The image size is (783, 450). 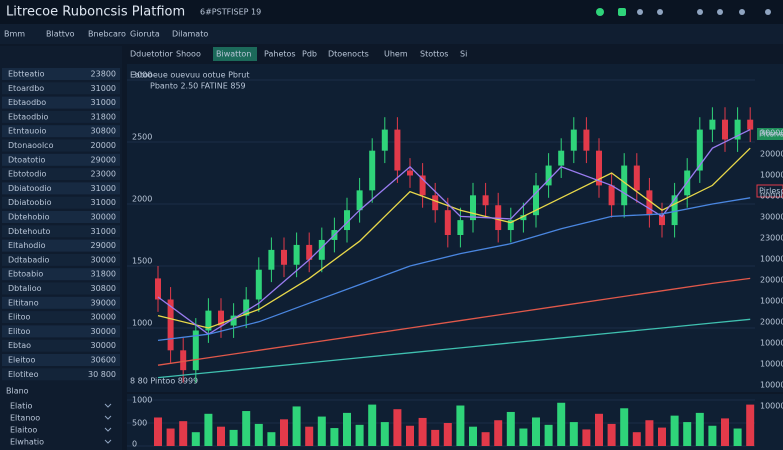 What do you see at coordinates (21, 360) in the screenshot?
I see `row-name: Eleitoo` at bounding box center [21, 360].